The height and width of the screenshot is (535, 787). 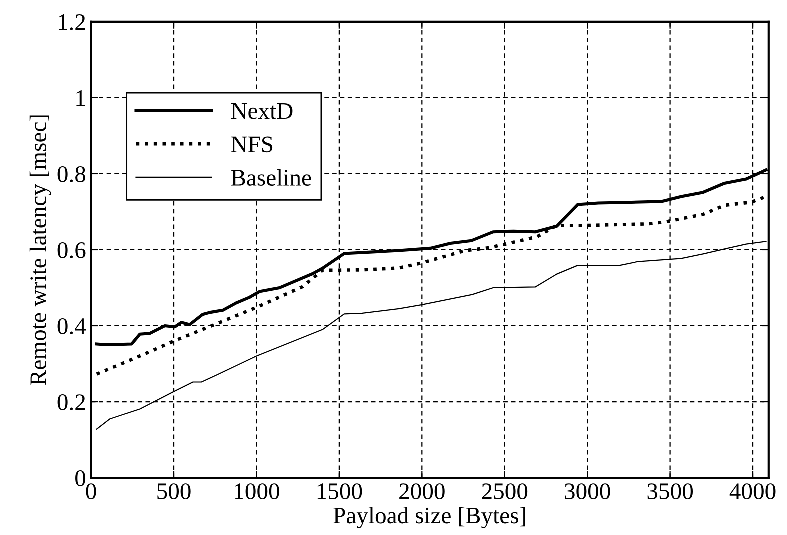 I want to click on legend-label: Baseline, so click(x=271, y=177).